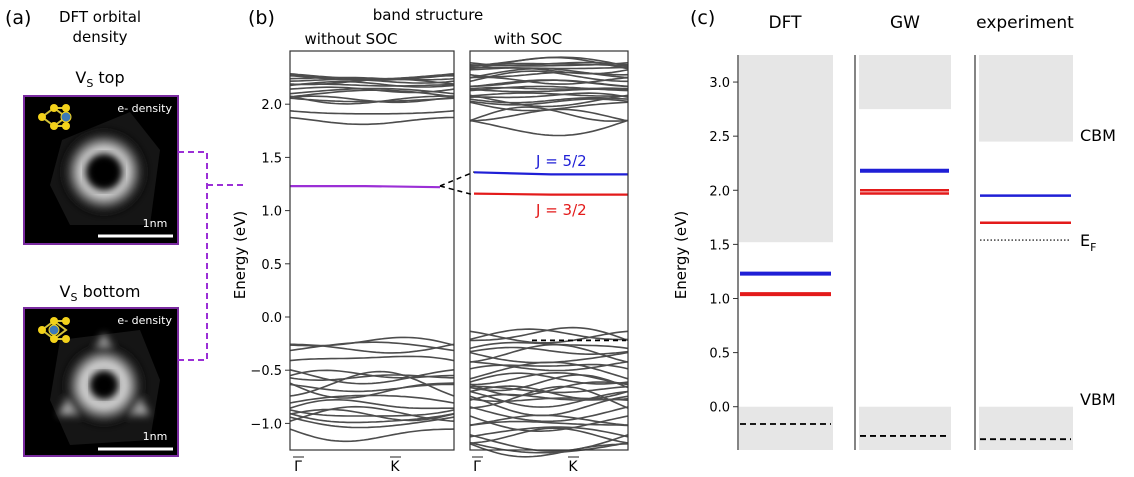 This screenshot has width=1134, height=477. I want to click on k-labels: Γ K Γ K, so click(436, 465).